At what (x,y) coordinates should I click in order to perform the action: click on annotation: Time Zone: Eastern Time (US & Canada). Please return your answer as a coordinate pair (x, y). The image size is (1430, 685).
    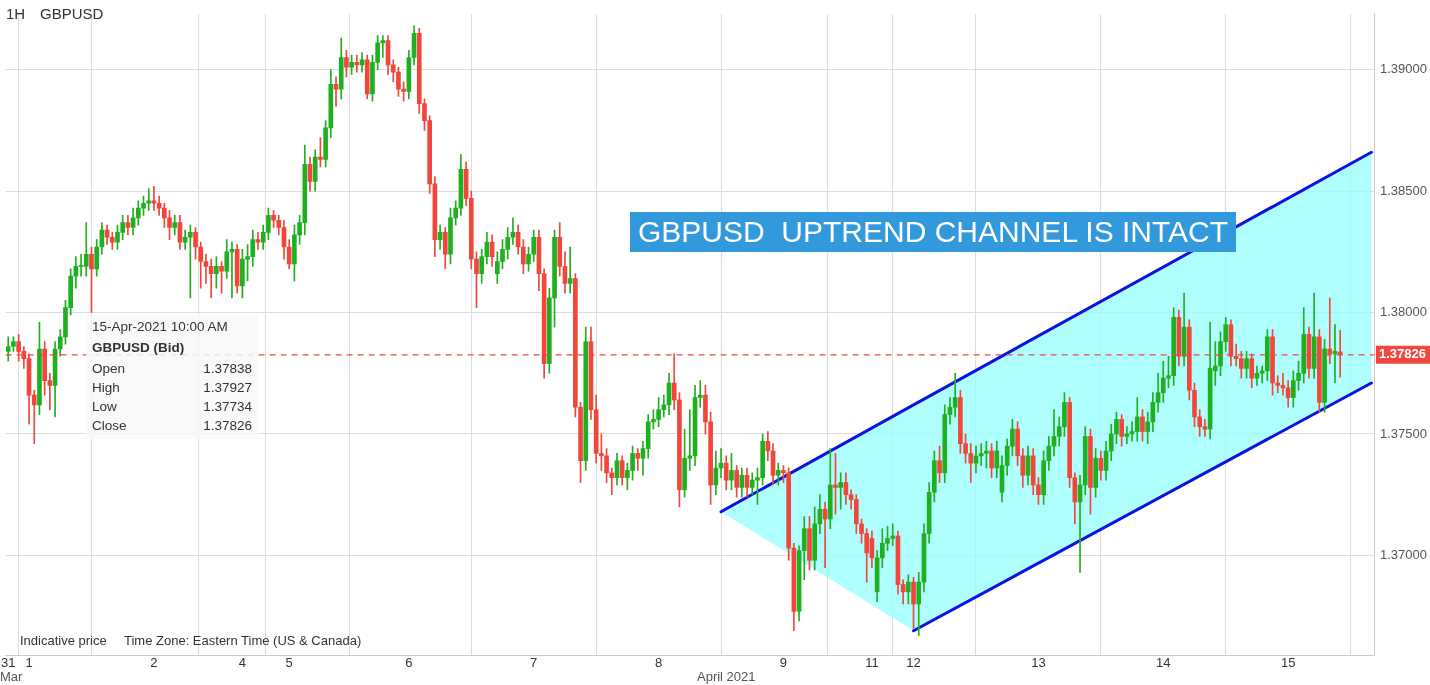
    Looking at the image, I should click on (243, 640).